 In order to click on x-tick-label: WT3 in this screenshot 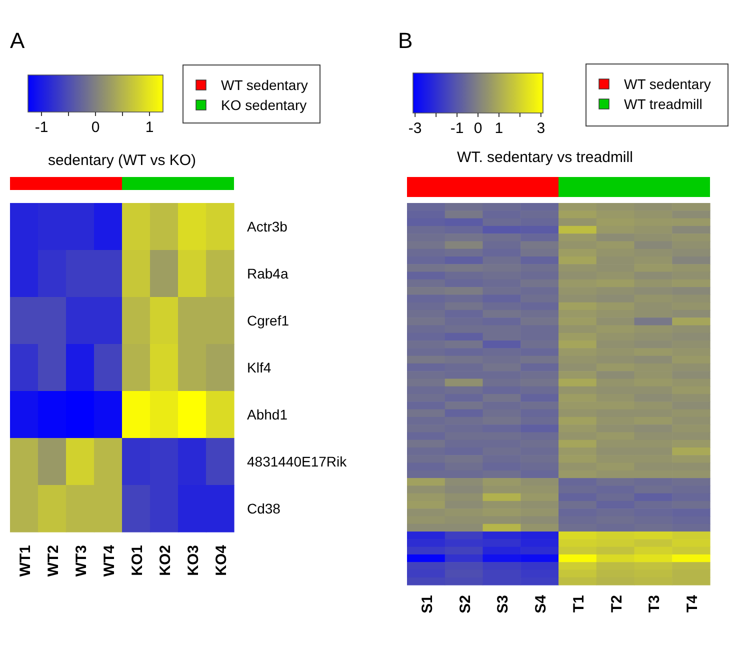, I will do `click(81, 561)`.